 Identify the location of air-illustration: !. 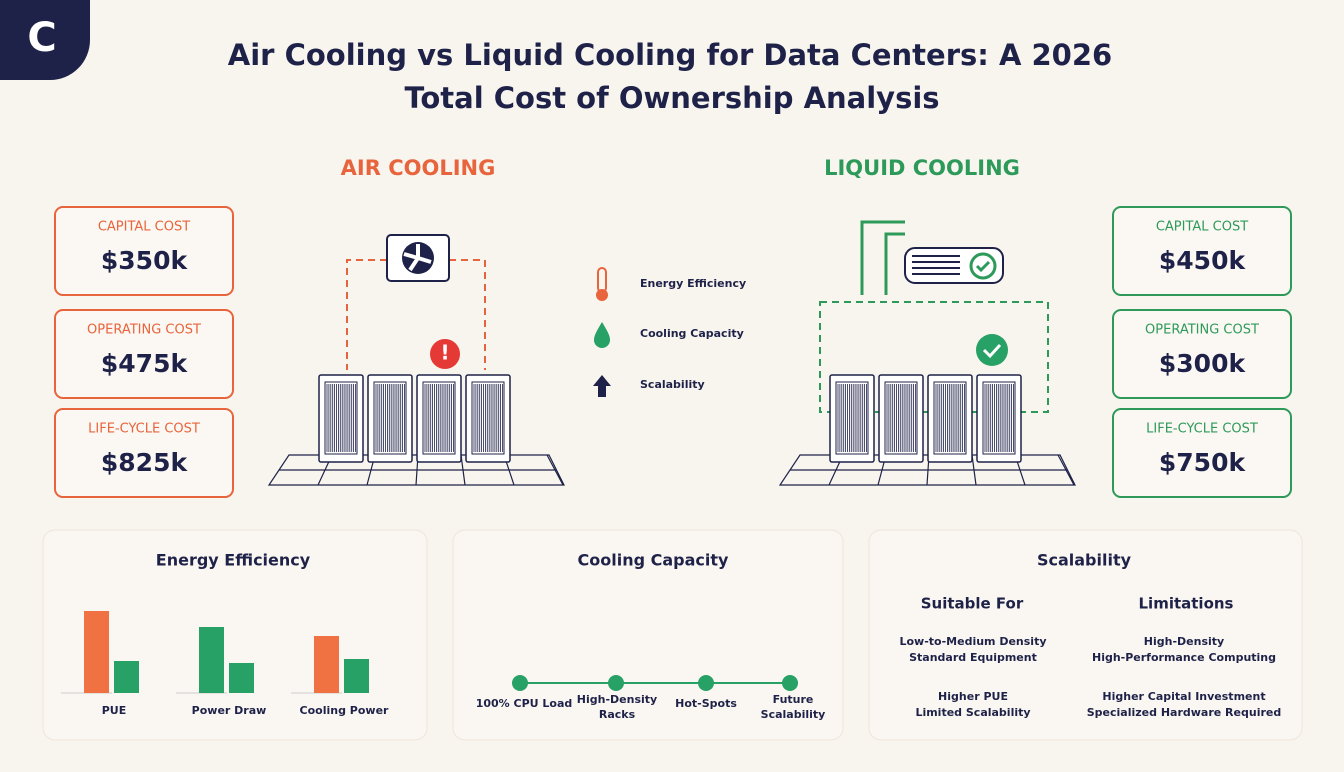
(416, 302).